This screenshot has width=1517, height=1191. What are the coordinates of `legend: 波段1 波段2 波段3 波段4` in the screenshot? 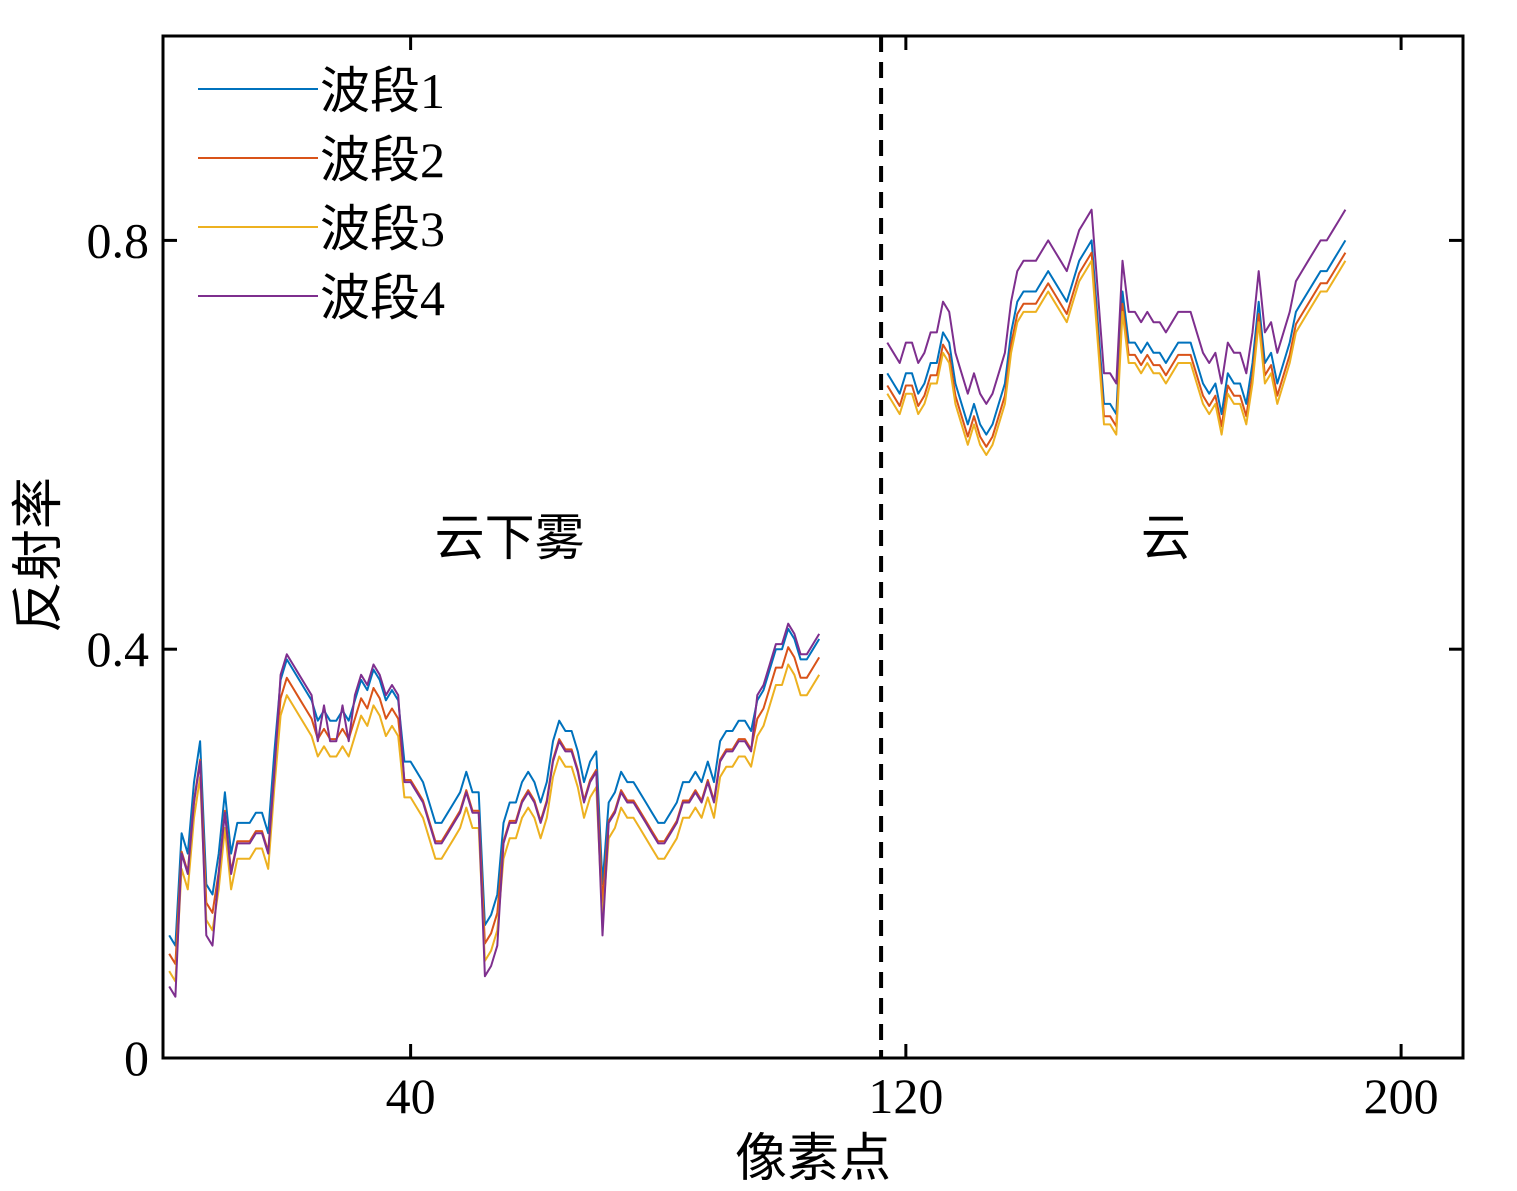 It's located at (321, 194).